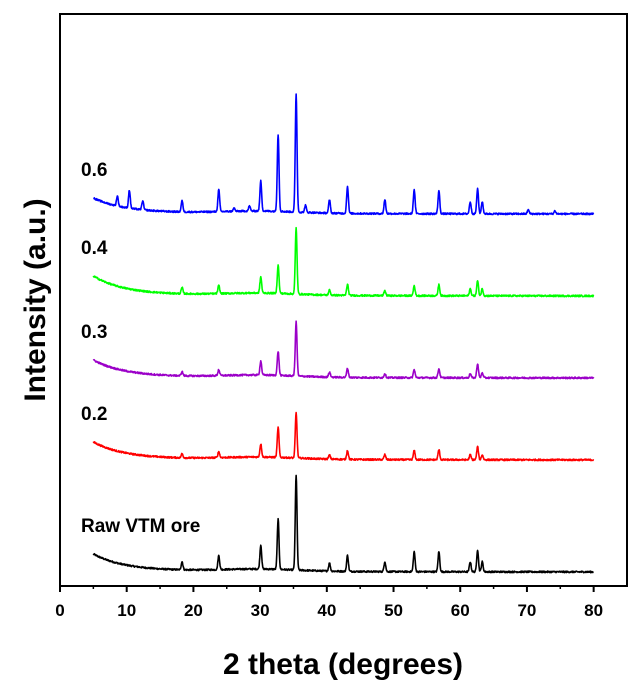 The width and height of the screenshot is (642, 696). What do you see at coordinates (35, 299) in the screenshot?
I see `y-axis-title: Intensity (a.u.)` at bounding box center [35, 299].